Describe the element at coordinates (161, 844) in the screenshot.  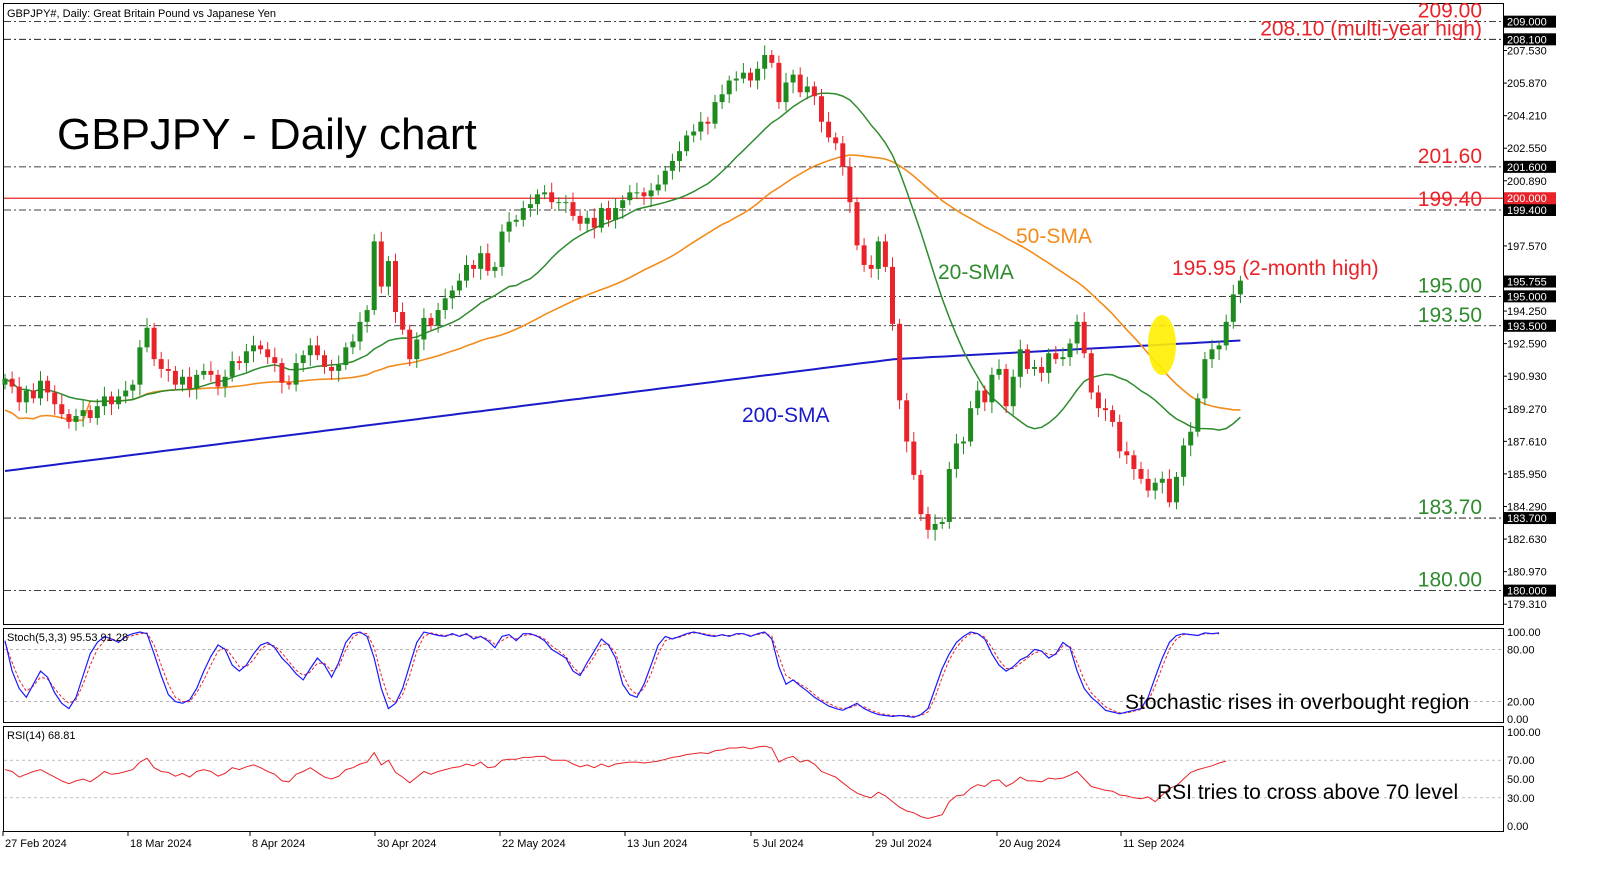
I see `date-tick-label: 18 Mar 2024` at that location.